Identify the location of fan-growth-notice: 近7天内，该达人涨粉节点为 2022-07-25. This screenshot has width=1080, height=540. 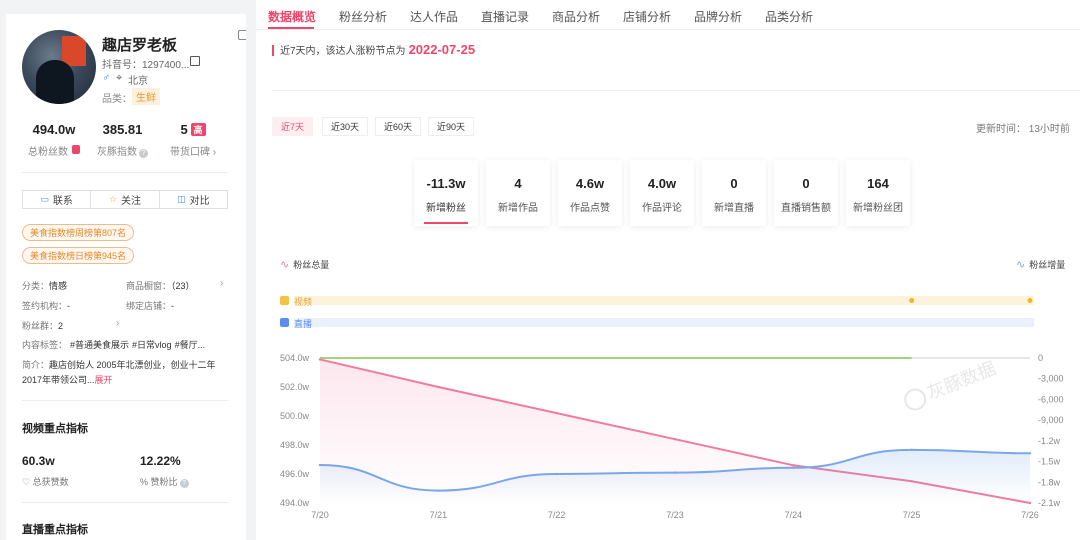
(373, 49).